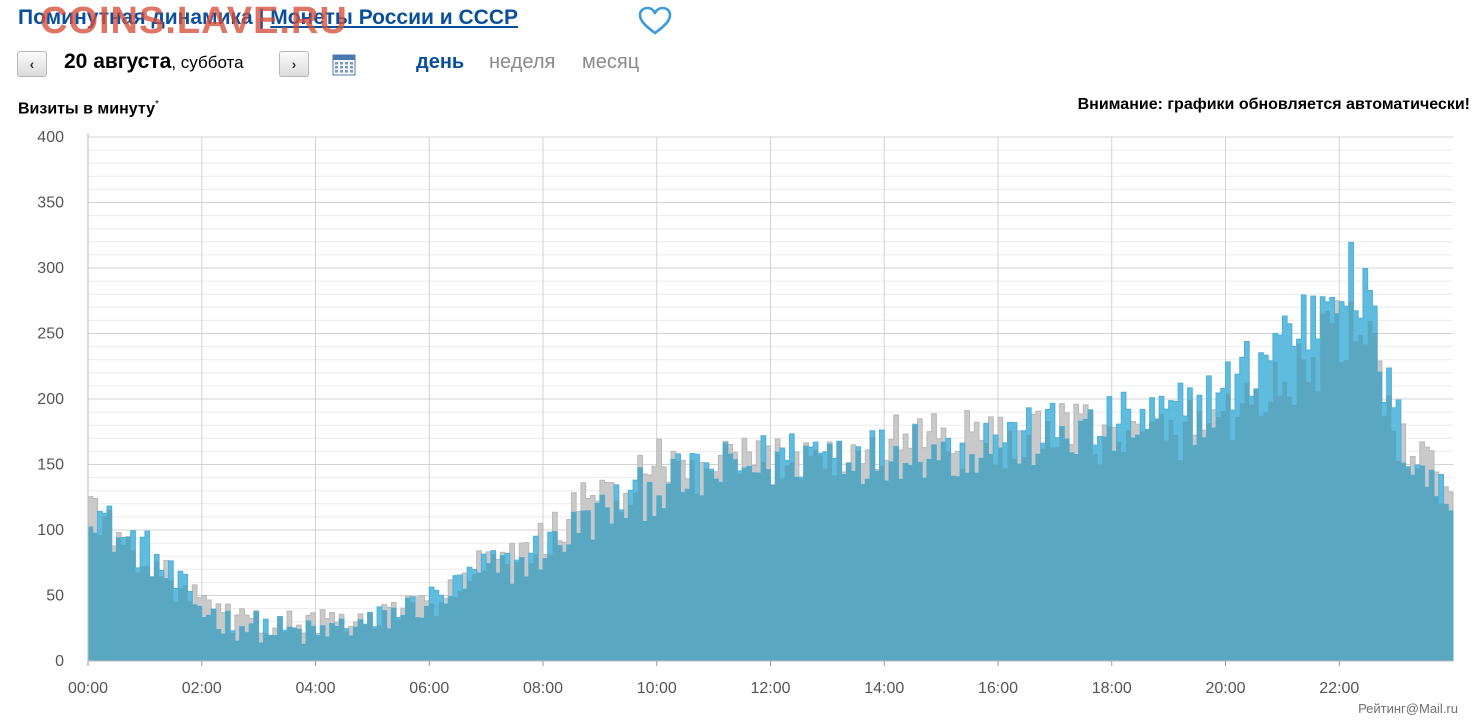  Describe the element at coordinates (50, 399) in the screenshot. I see `y-tick-label: 200` at that location.